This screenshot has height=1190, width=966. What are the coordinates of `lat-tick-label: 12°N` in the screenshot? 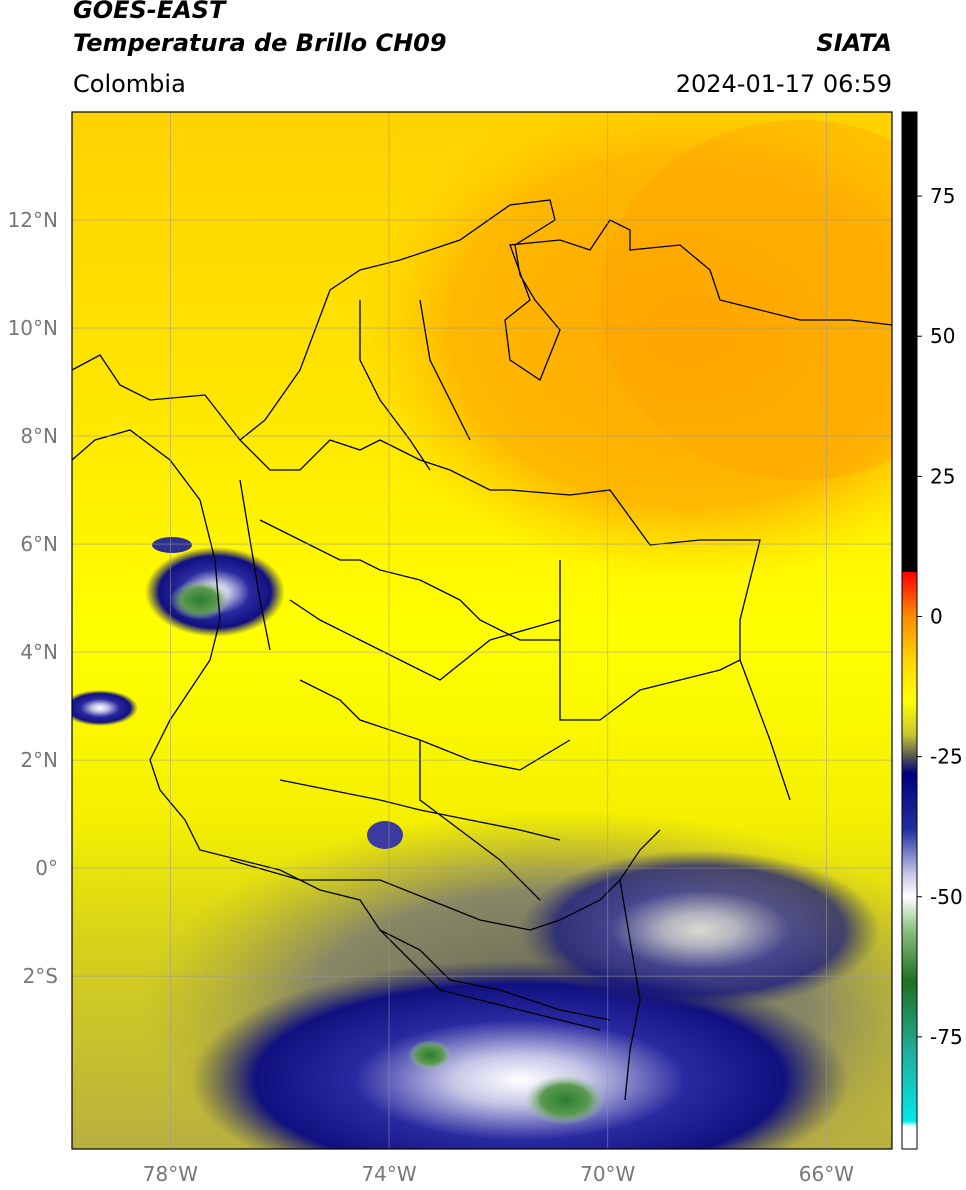 It's located at (33, 220).